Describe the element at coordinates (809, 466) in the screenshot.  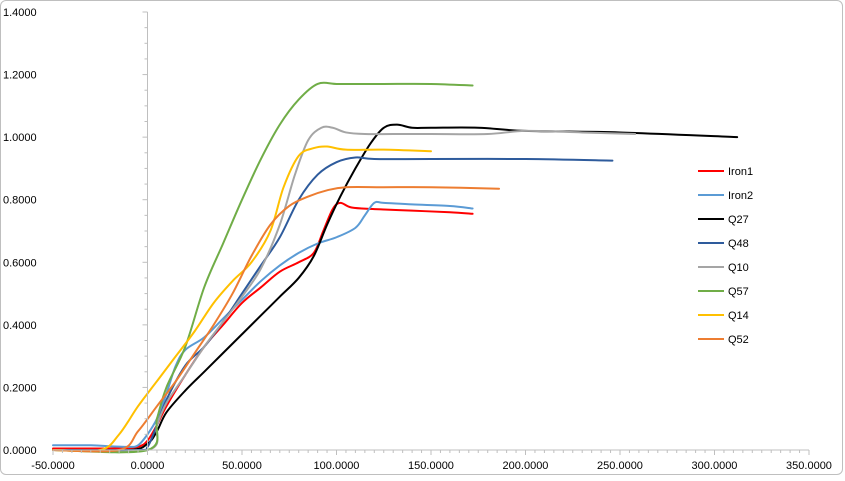
I see `x-tick-label: 350.0000` at that location.